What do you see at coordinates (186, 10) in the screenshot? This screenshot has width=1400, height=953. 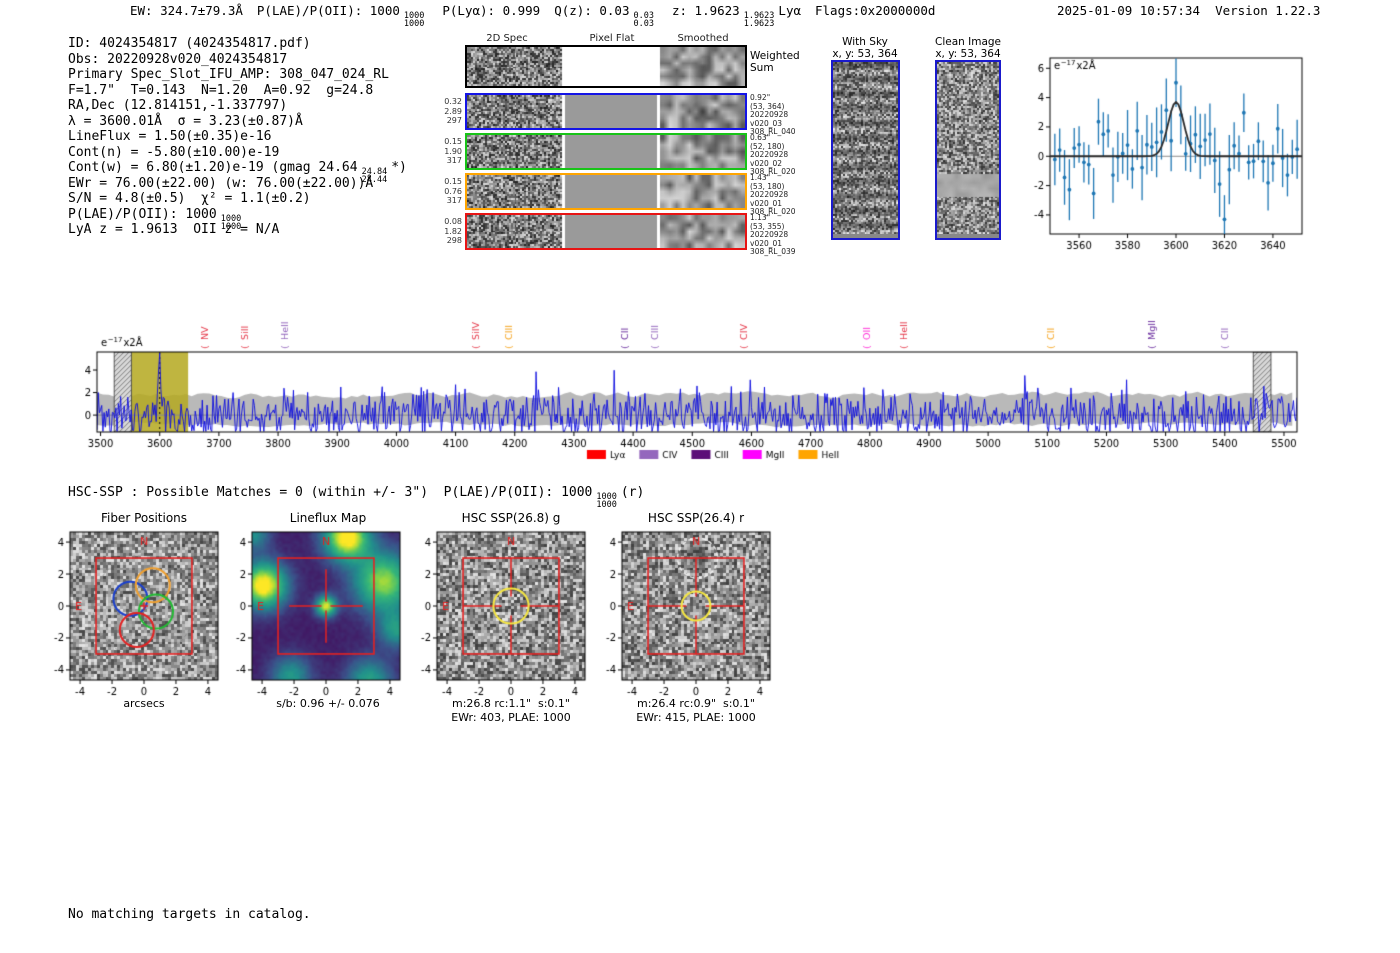 I see `ew-value: EW: 324.7±79.3Å` at bounding box center [186, 10].